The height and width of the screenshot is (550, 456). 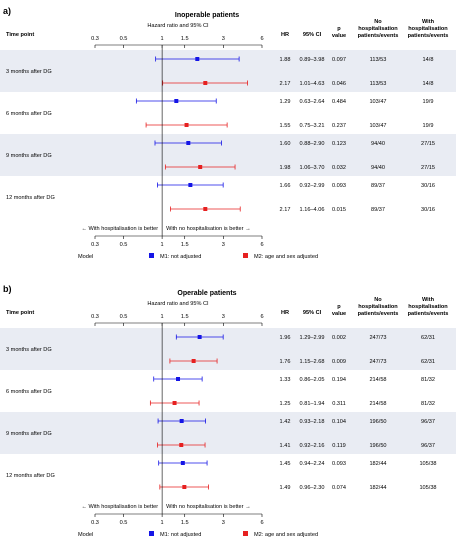 I want to click on panel-1-bottom-tick-label: 6, so click(x=261, y=245).